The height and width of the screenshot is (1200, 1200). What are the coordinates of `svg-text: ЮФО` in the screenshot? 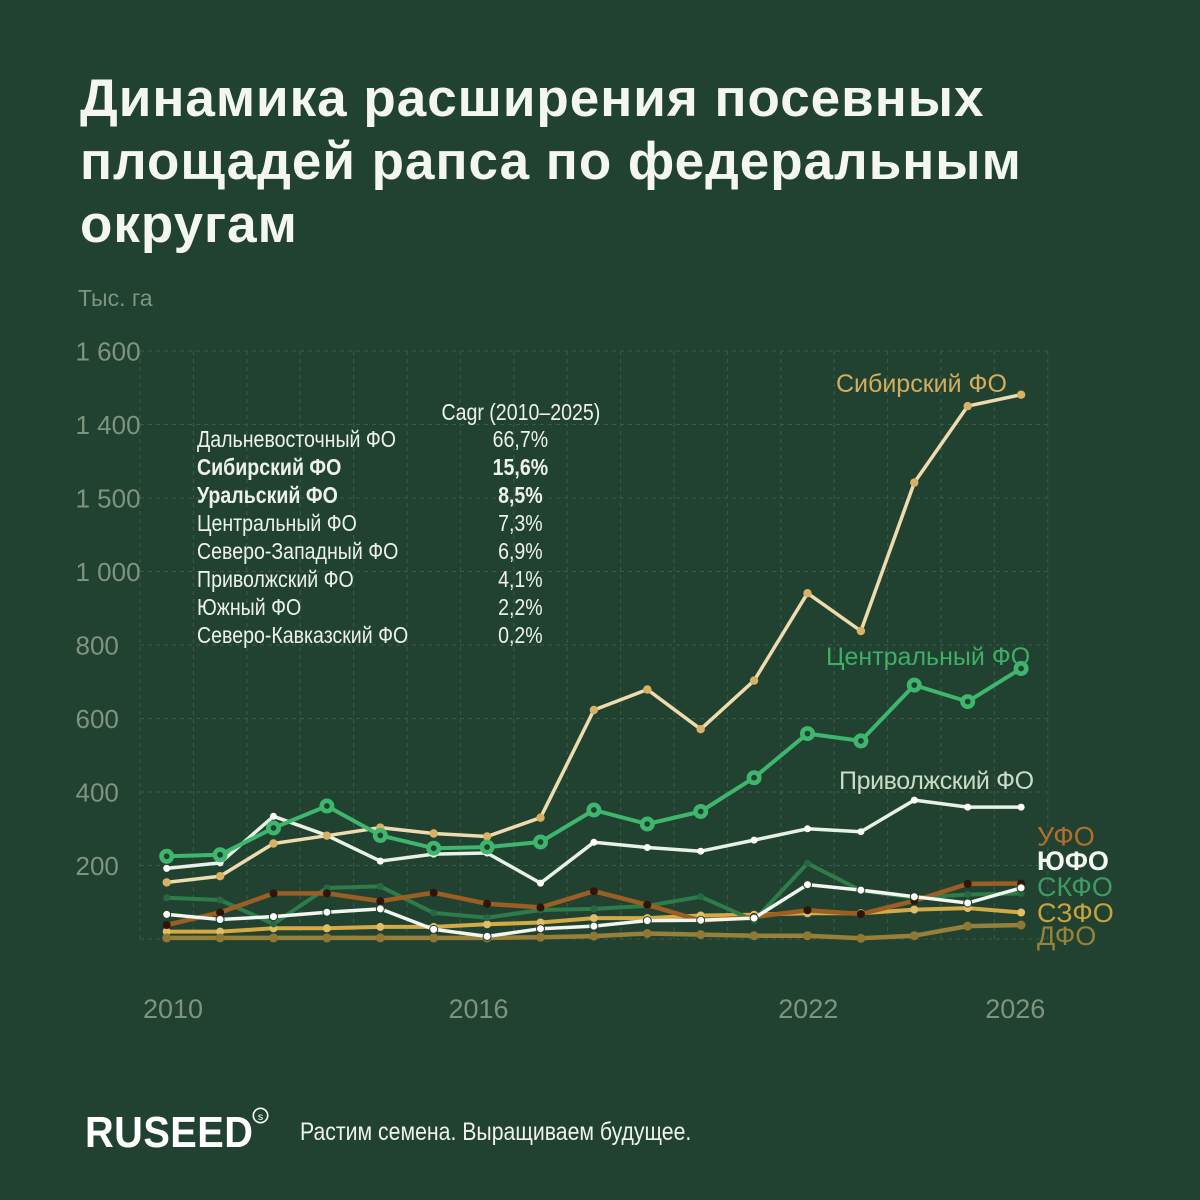 It's located at (1073, 861).